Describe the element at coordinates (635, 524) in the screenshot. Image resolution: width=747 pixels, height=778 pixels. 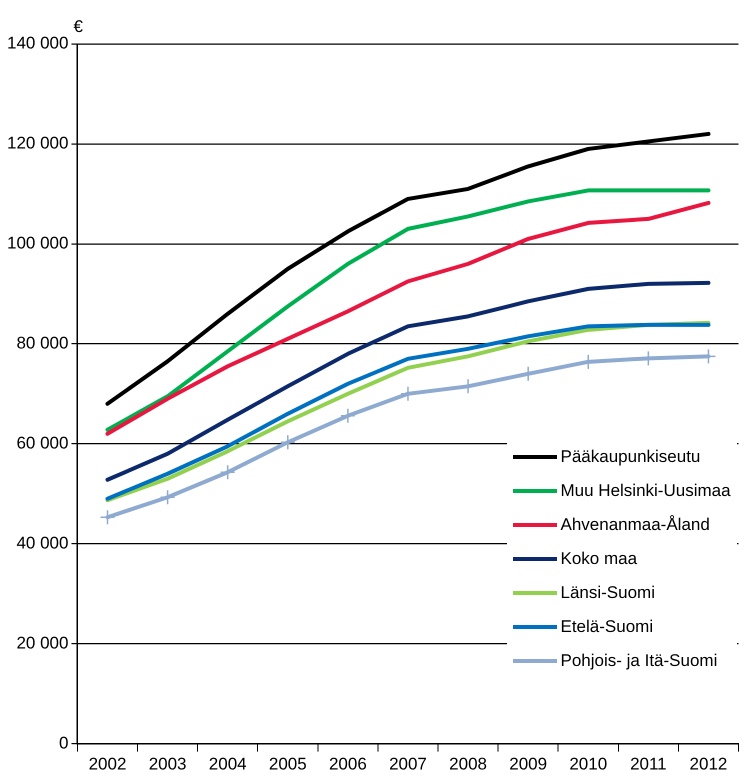
I see `legend-label: Ahvenanmaa-Åland` at that location.